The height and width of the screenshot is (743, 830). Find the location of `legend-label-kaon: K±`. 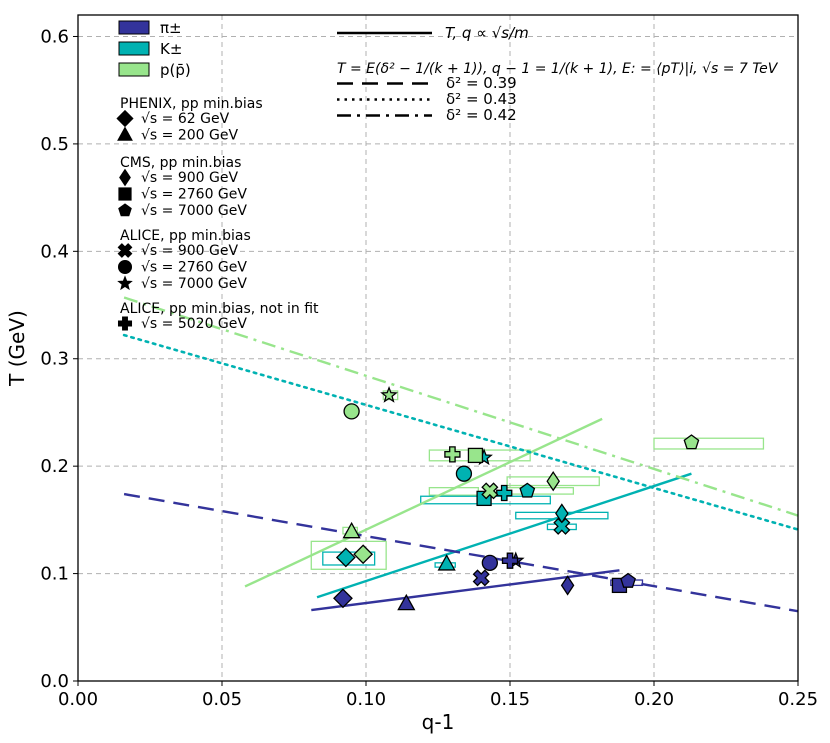

legend-label-kaon: K± is located at coordinates (171, 49).